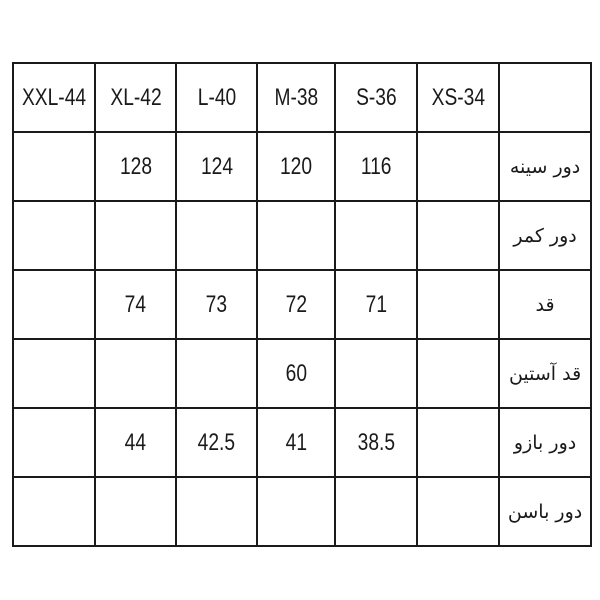 This screenshot has height=600, width=600. What do you see at coordinates (545, 442) in the screenshot?
I see `row-label-arm: دور بازو` at bounding box center [545, 442].